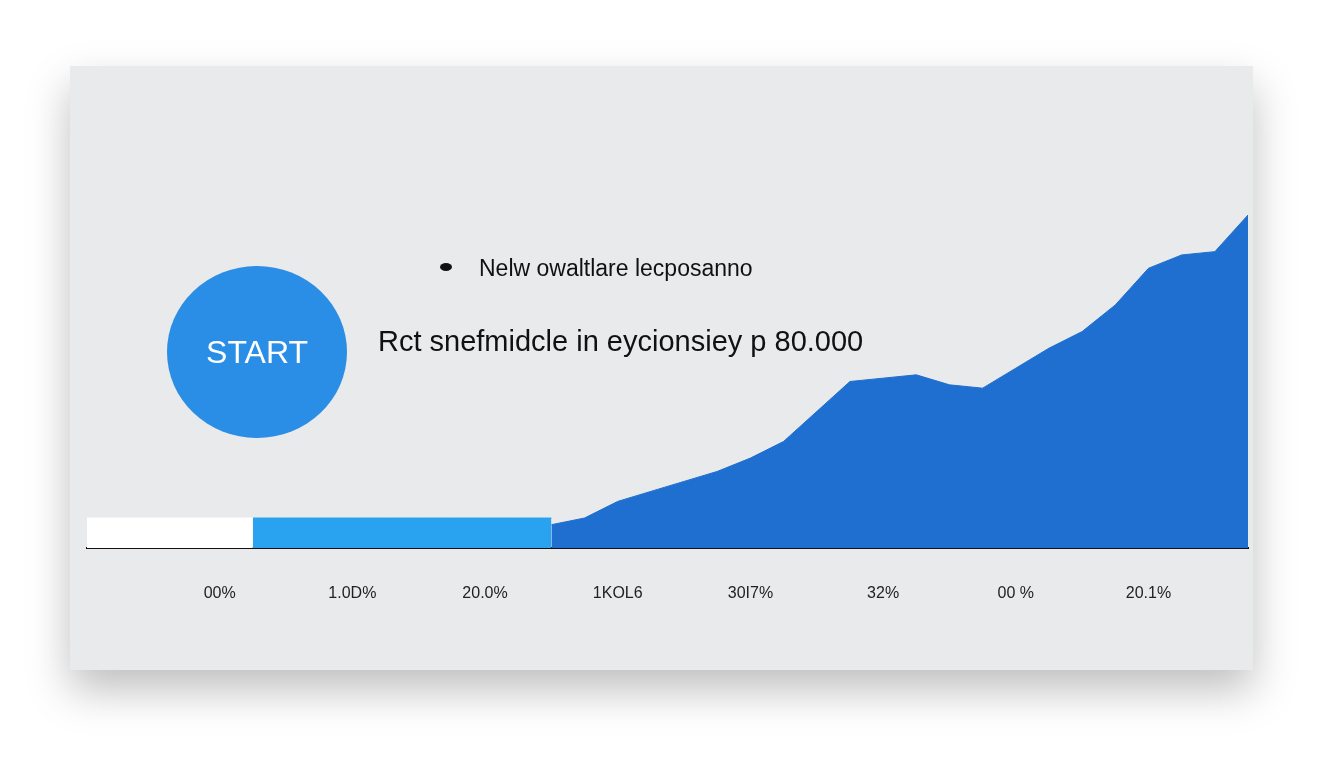 Image resolution: width=1344 pixels, height=768 pixels. Describe the element at coordinates (750, 593) in the screenshot. I see `x-tick-label: 30I7%` at that location.